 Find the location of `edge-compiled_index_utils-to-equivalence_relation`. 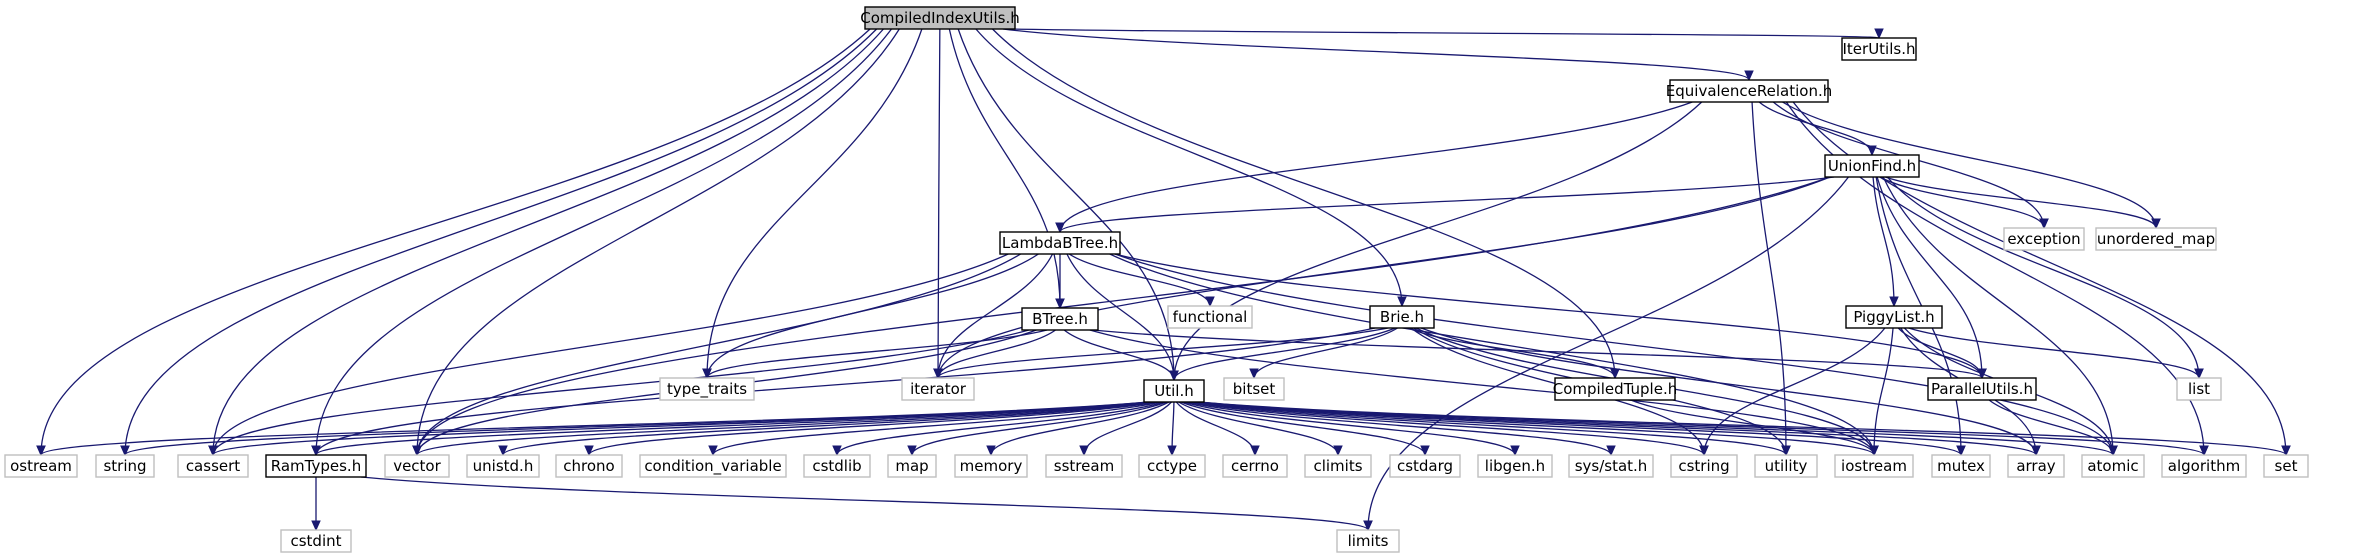

edge-compiled_index_utils-to-equivalence_relation is located at coordinates (1378, 55).